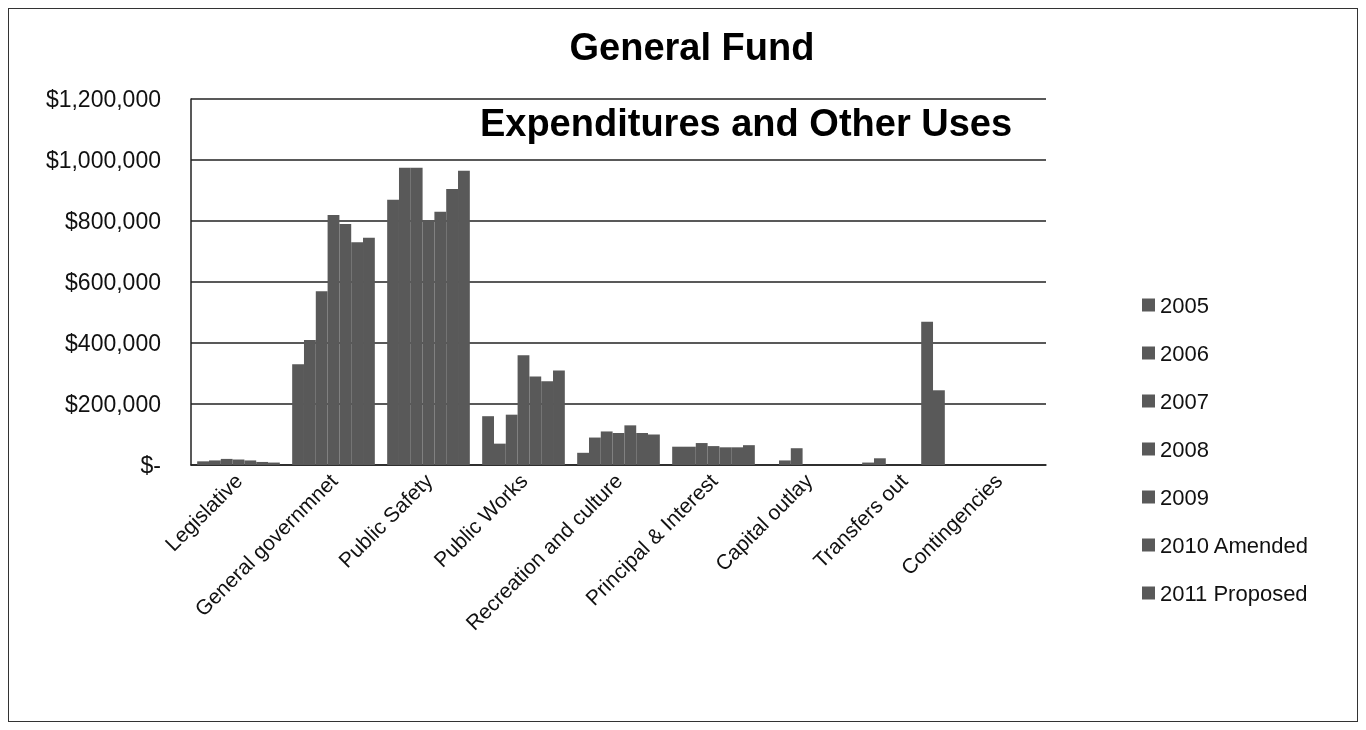  What do you see at coordinates (1184, 401) in the screenshot?
I see `legend-label: 2007` at bounding box center [1184, 401].